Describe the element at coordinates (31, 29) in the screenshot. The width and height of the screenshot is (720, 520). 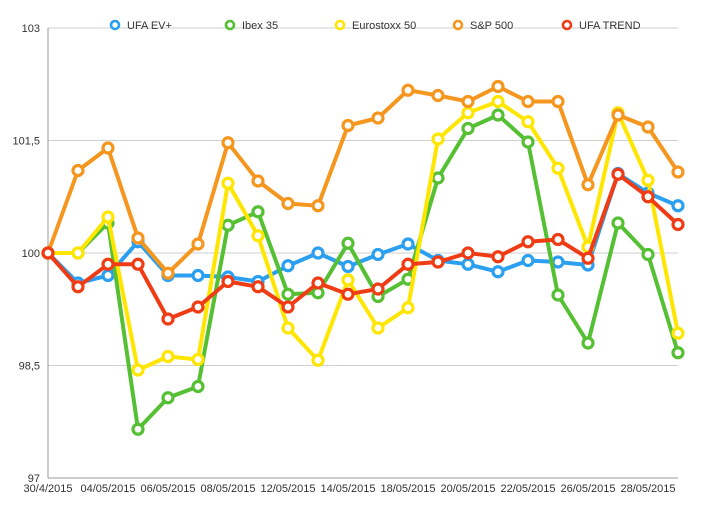
I see `y-tick-label: 103` at that location.